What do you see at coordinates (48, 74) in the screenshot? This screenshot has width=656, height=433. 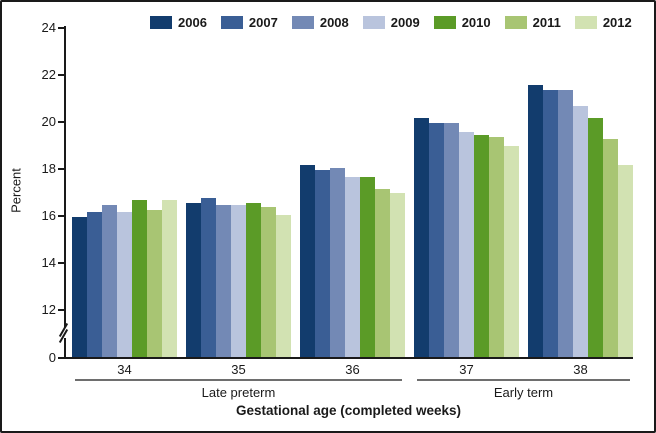 I see `y-tick-label-22: 22` at bounding box center [48, 74].